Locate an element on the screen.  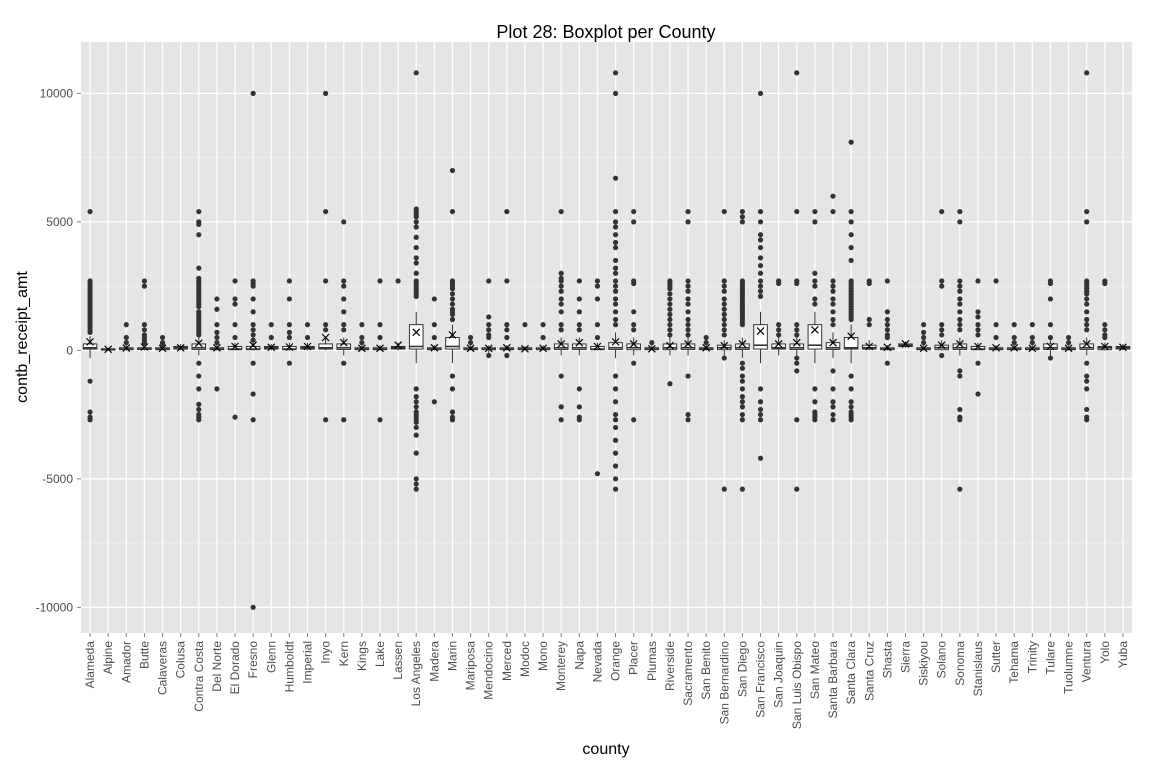
box-mariposa is located at coordinates (470, 343).